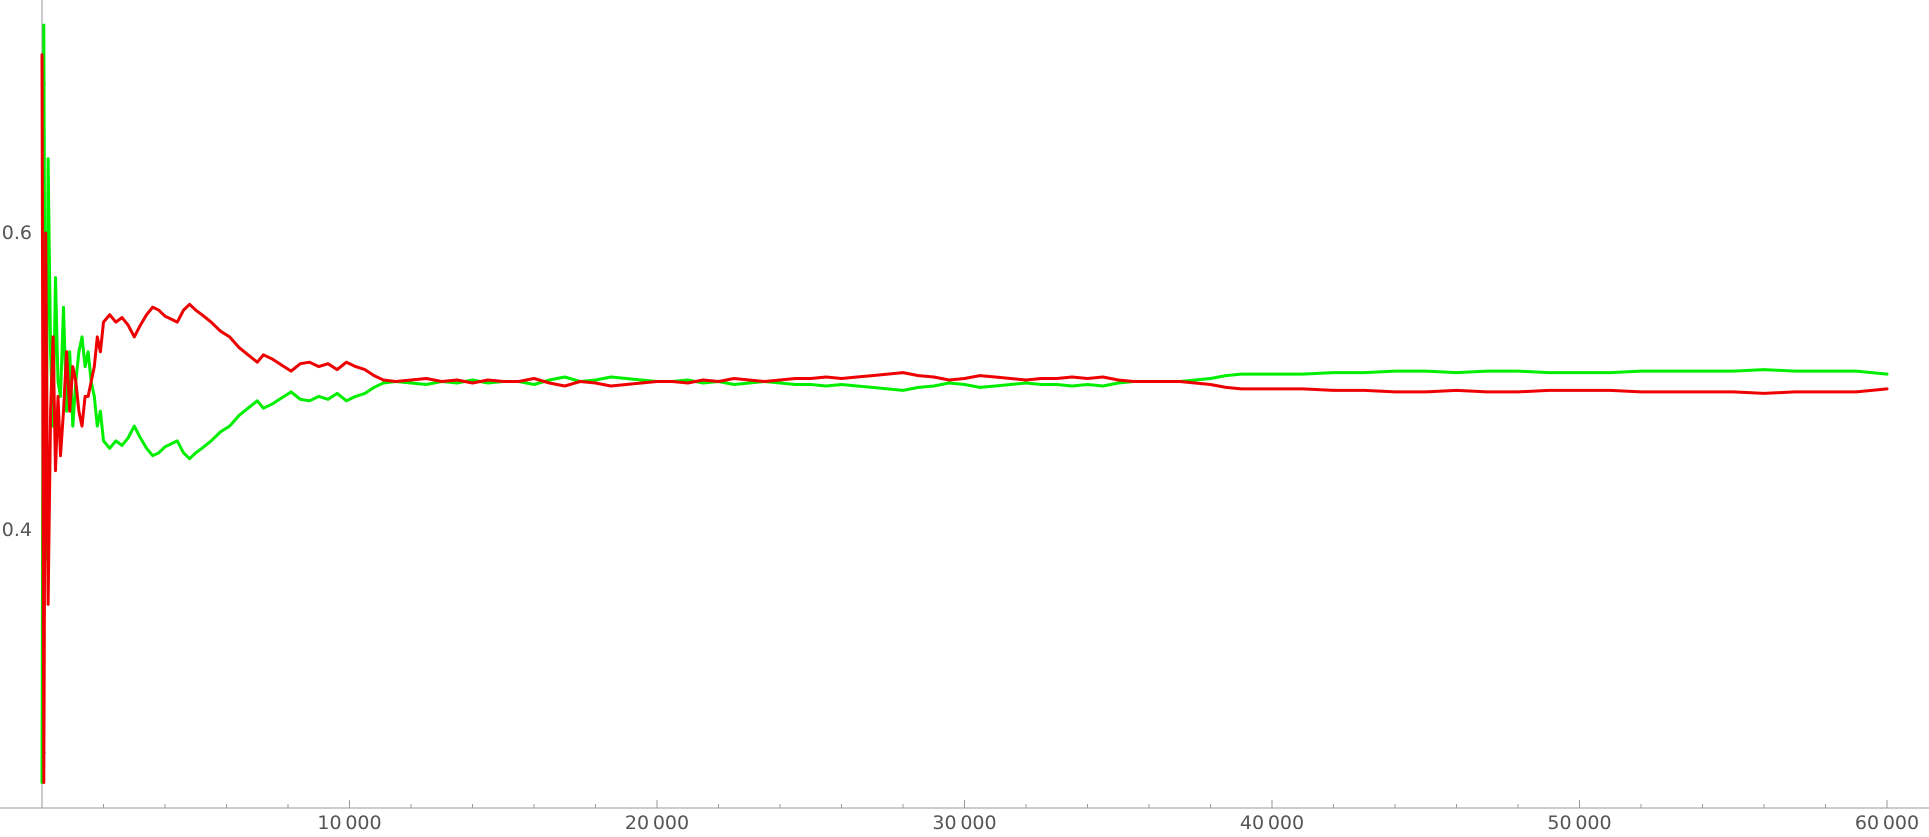 The width and height of the screenshot is (1929, 837). Describe the element at coordinates (17, 530) in the screenshot. I see `y-tick-label: 0.4` at that location.